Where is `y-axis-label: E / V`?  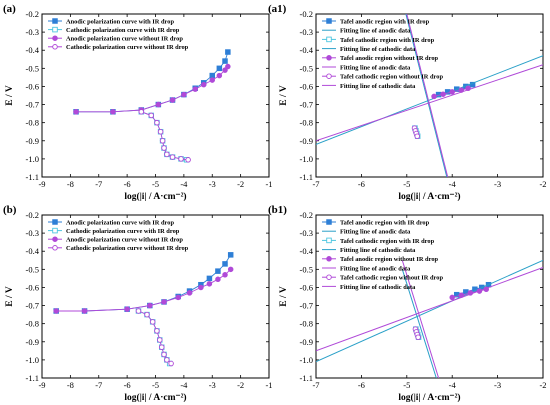 y-axis-label: E / V is located at coordinates (284, 296).